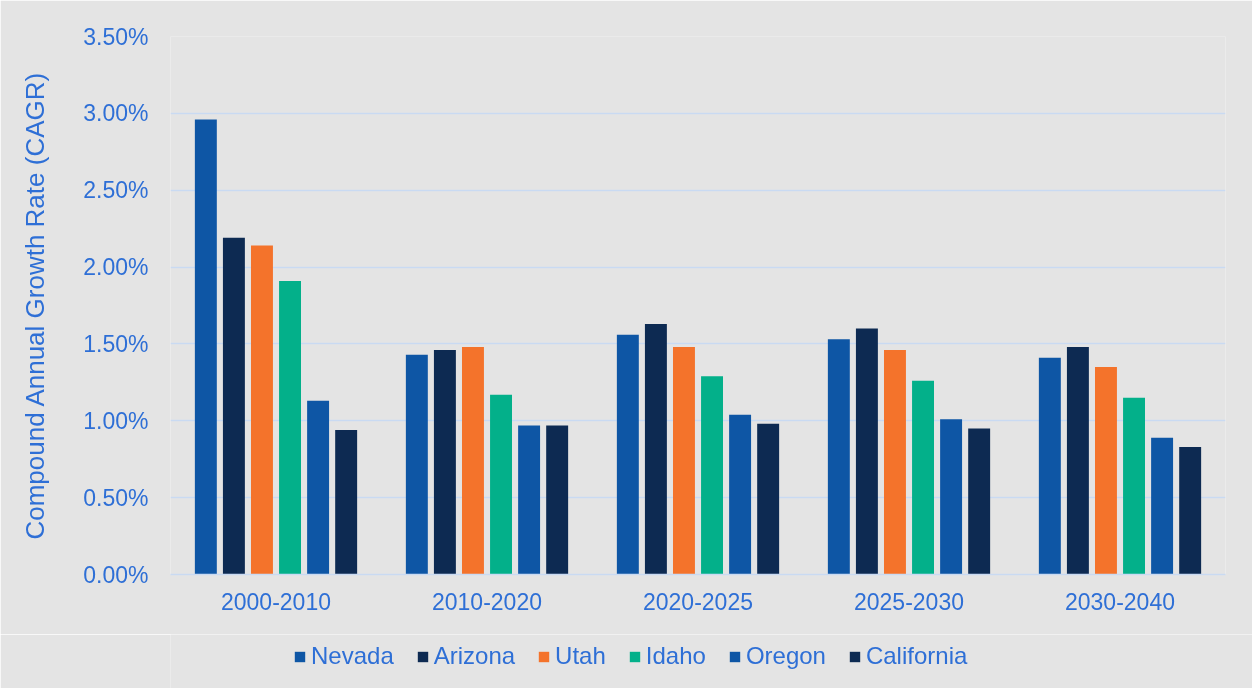  Describe the element at coordinates (487, 601) in the screenshot. I see `x-tick-label: 2010-2020` at that location.